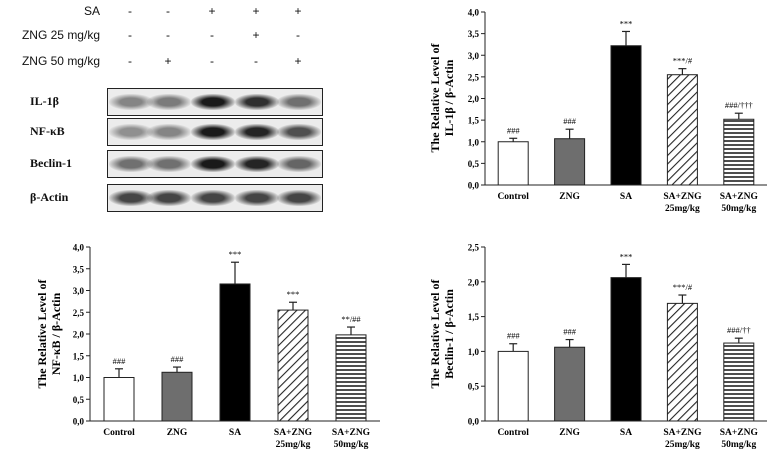 Image resolution: width=777 pixels, height=457 pixels. I want to click on blot-row-label: IL-1β, so click(44, 101).